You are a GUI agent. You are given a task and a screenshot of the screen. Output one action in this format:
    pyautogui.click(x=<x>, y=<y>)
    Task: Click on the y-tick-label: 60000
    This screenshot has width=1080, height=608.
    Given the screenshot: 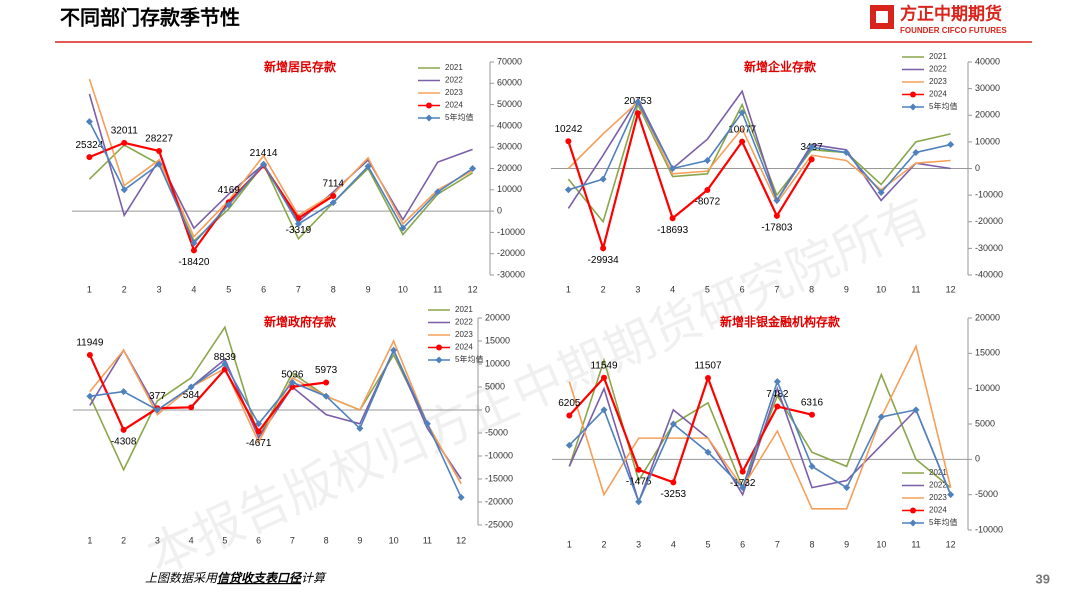 What is the action you would take?
    pyautogui.click(x=509, y=83)
    